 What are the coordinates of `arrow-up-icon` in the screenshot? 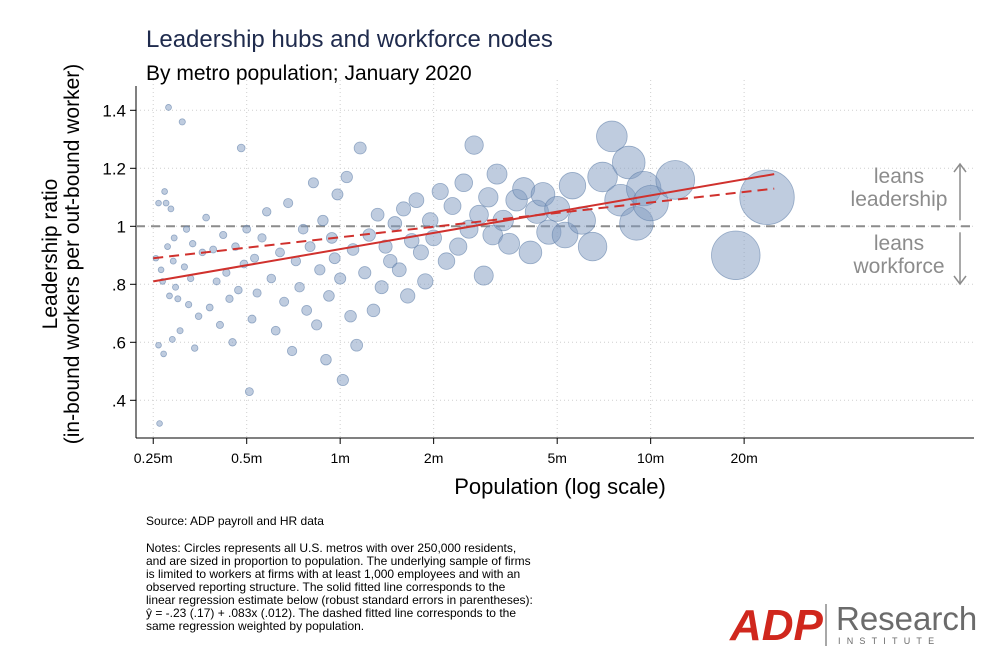 It's located at (960, 167).